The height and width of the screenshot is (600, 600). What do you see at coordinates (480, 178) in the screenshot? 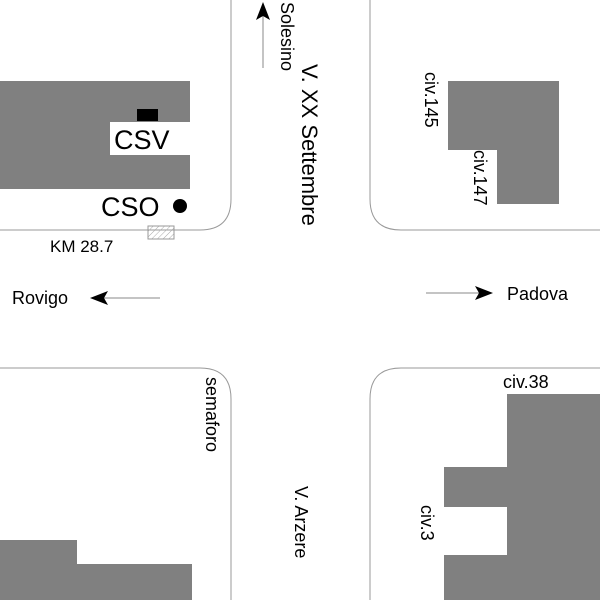
I see `house-number-147: civ.147` at bounding box center [480, 178].